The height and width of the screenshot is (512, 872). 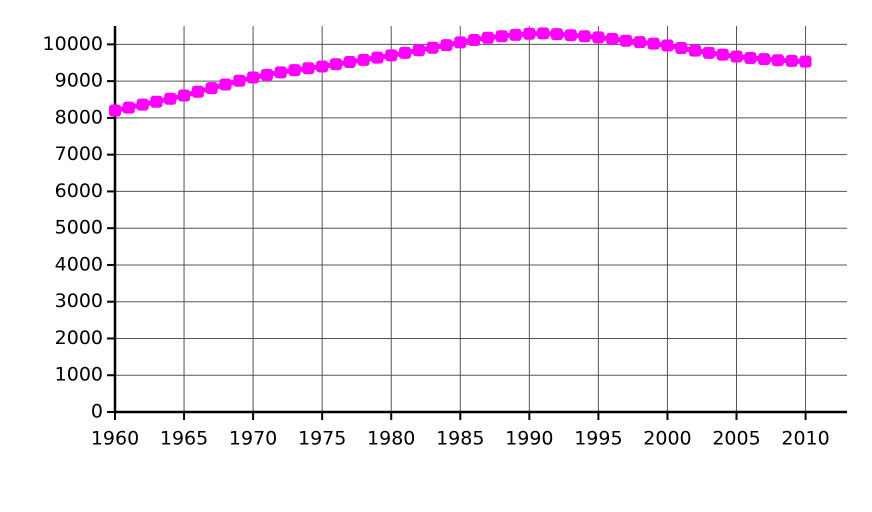 What do you see at coordinates (322, 439) in the screenshot?
I see `x-tick-label: 1975` at bounding box center [322, 439].